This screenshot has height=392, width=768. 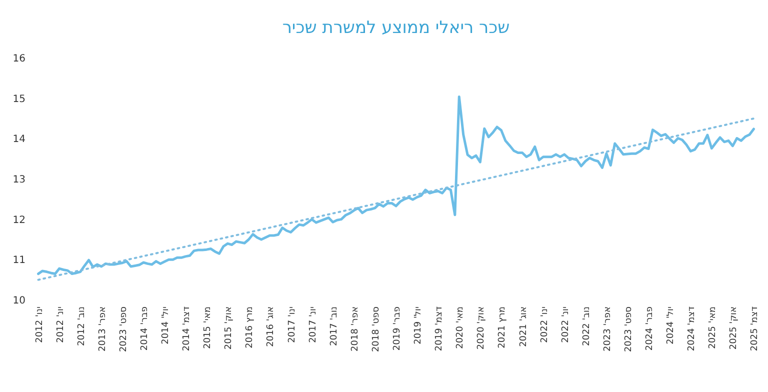 I want to click on y-tick-label: 10, so click(x=19, y=301).